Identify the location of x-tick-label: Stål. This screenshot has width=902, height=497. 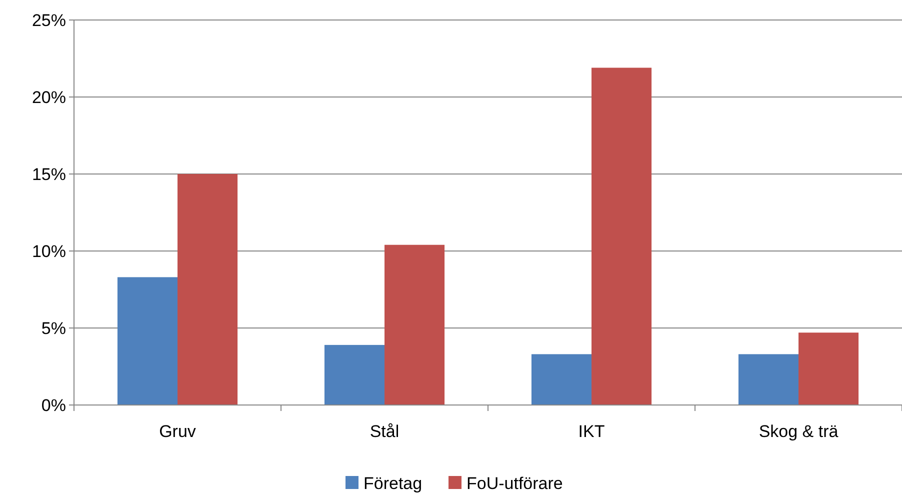
(385, 431).